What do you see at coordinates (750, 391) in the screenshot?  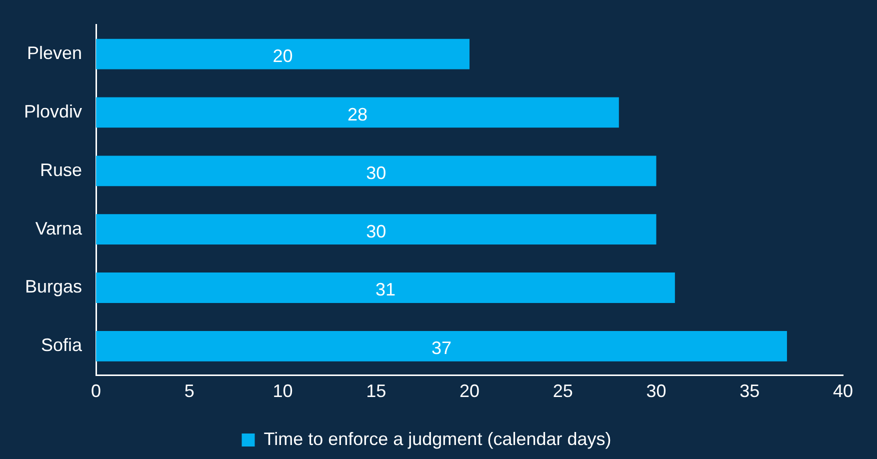 I see `x-tick-label: 35` at bounding box center [750, 391].